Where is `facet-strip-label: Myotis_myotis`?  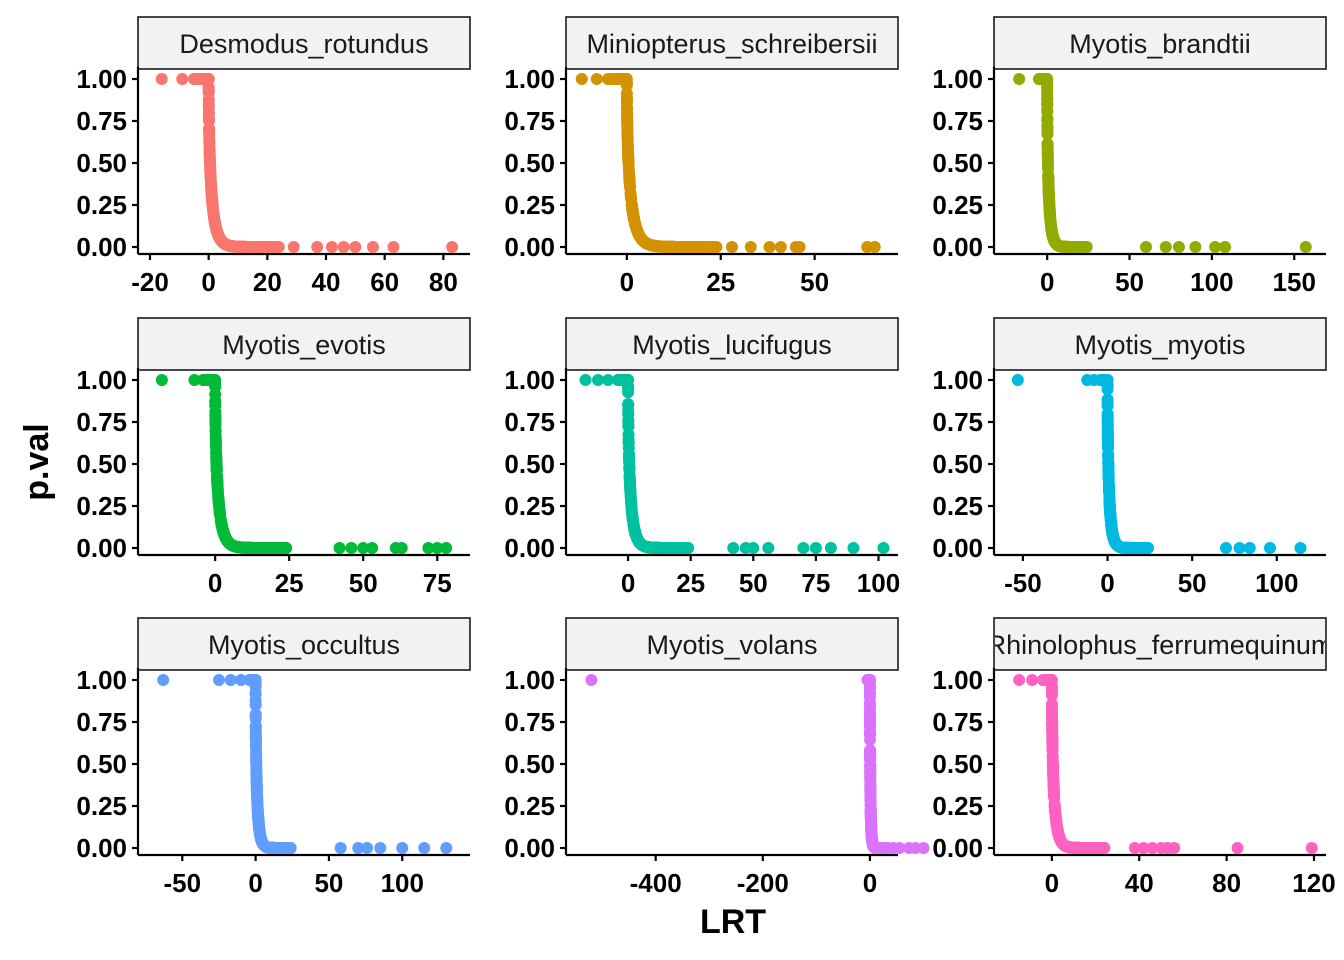
facet-strip-label: Myotis_myotis is located at coordinates (1159, 345).